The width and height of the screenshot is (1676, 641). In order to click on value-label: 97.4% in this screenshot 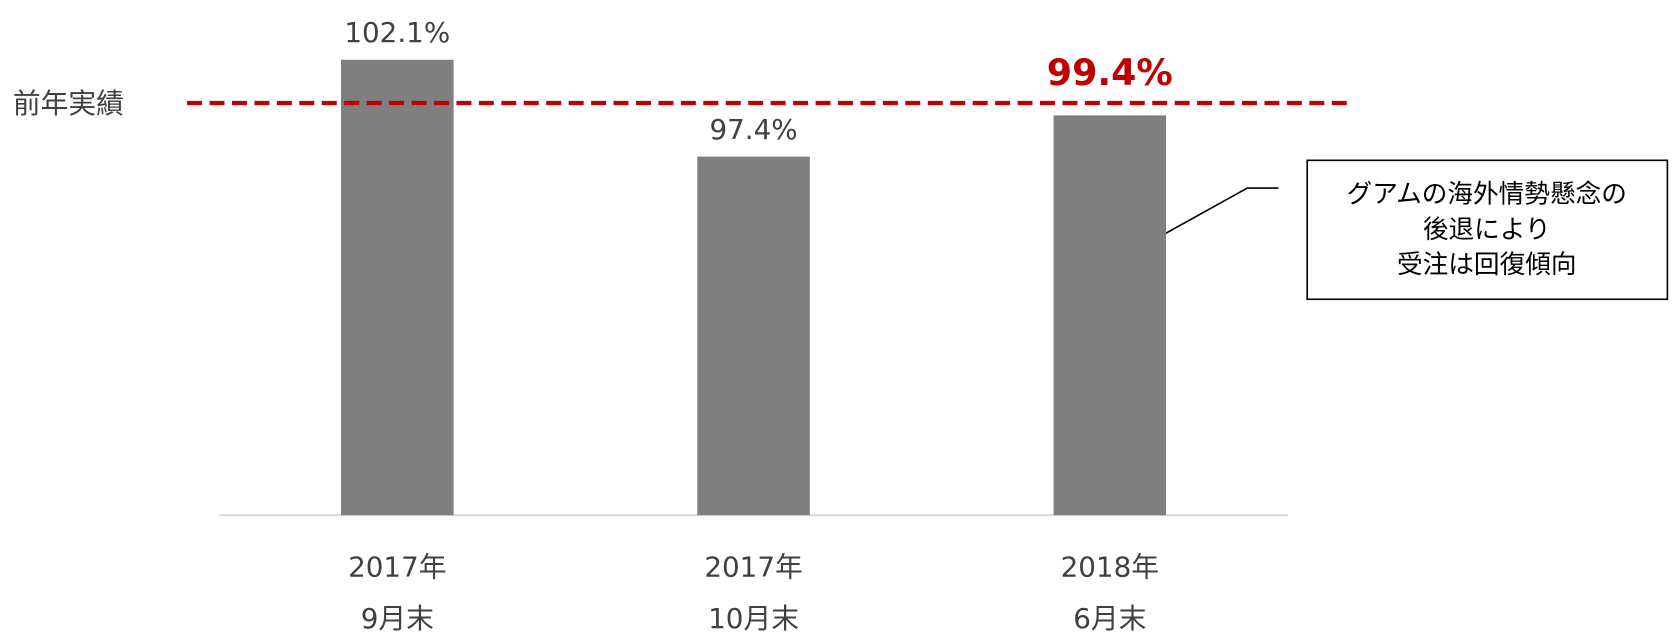, I will do `click(753, 129)`.